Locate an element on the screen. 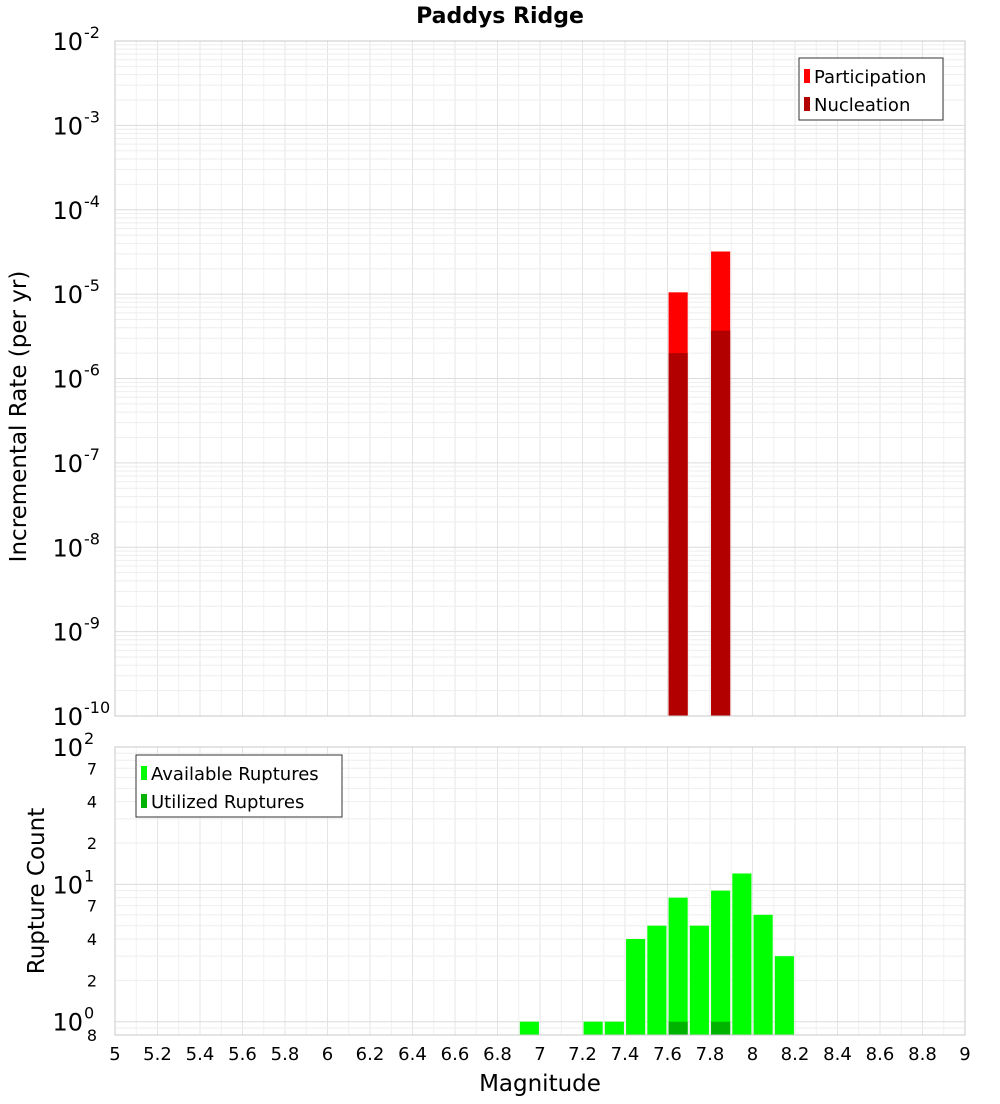 The height and width of the screenshot is (1104, 1000). x-tick-label: 8.8 is located at coordinates (922, 1054).